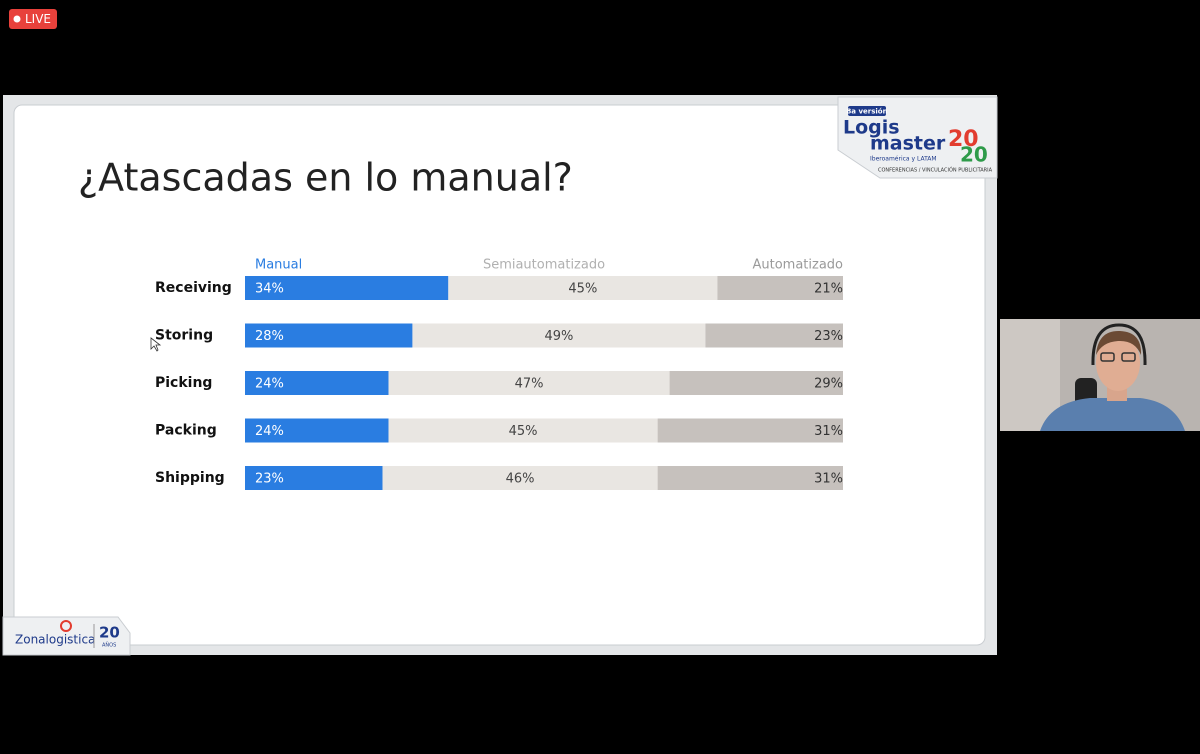  I want to click on legend-label: Automatizado, so click(797, 265).